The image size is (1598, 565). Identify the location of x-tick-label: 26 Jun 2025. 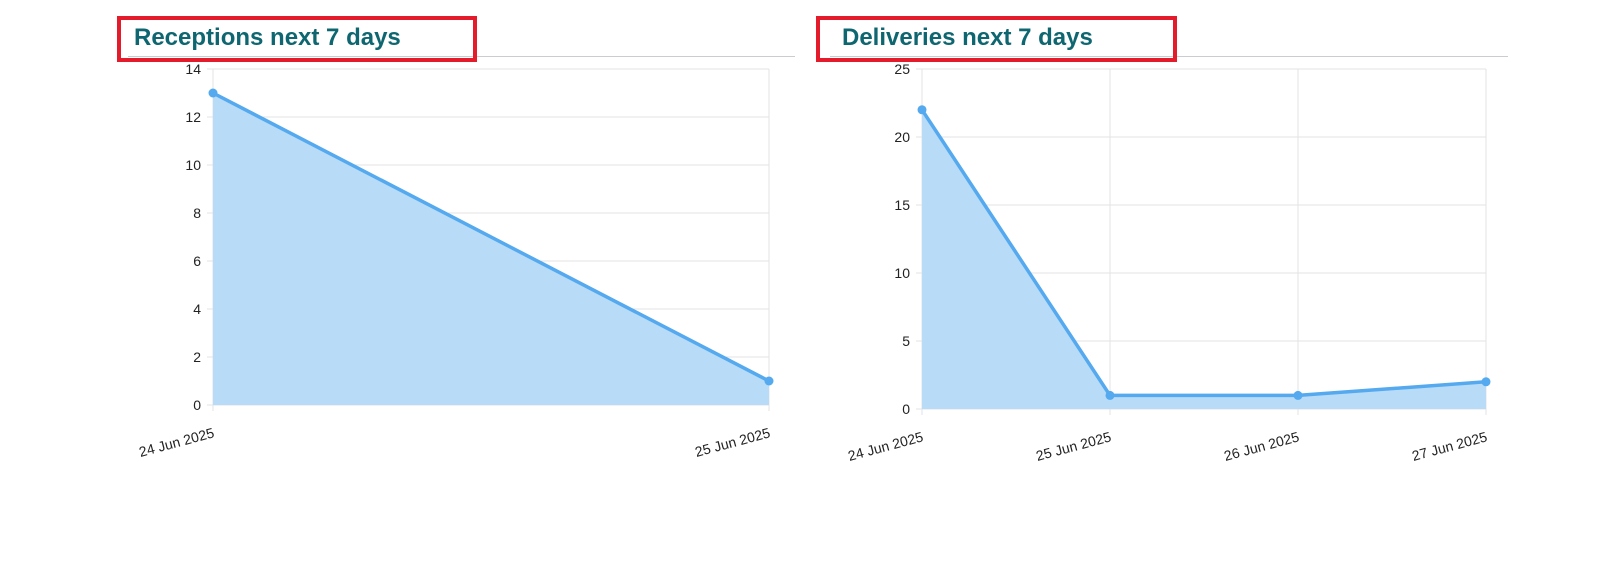
(1261, 445).